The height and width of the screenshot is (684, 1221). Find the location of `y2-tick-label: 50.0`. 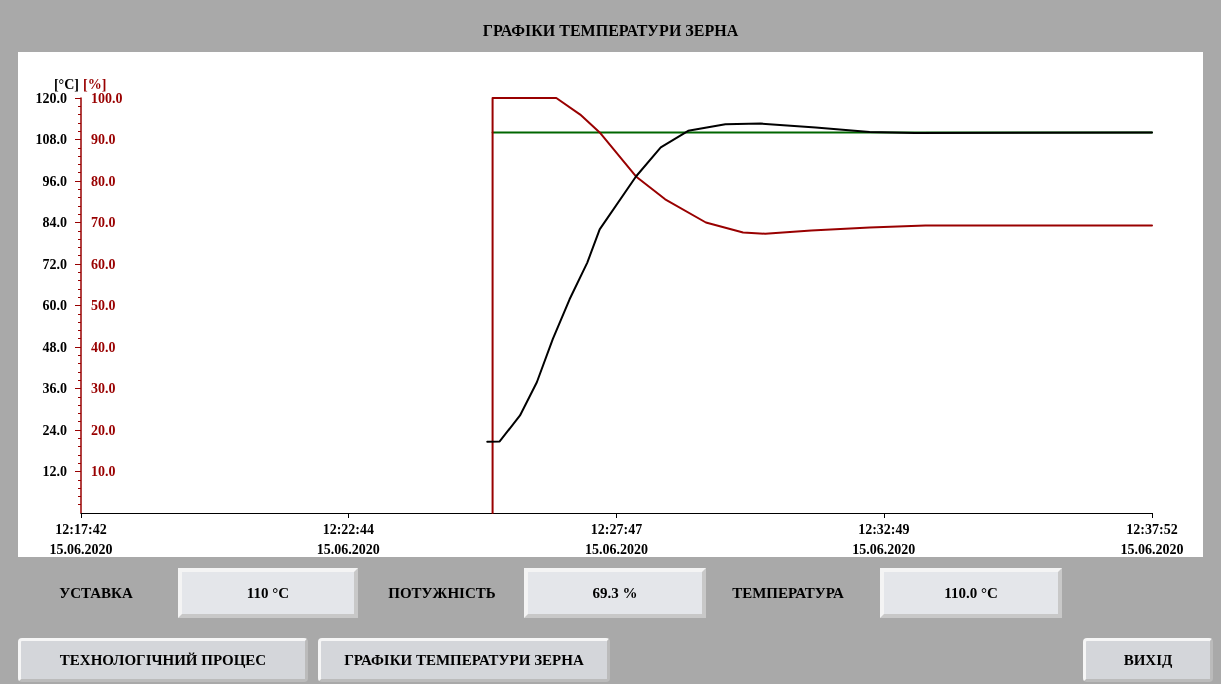

y2-tick-label: 50.0 is located at coordinates (103, 305).